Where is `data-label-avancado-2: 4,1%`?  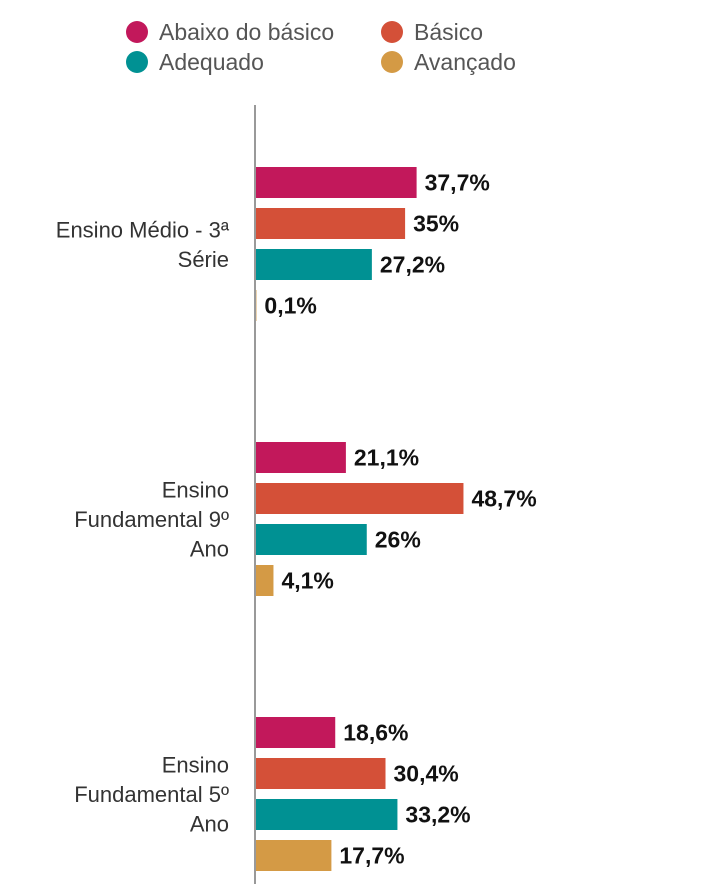
data-label-avancado-2: 4,1% is located at coordinates (307, 581).